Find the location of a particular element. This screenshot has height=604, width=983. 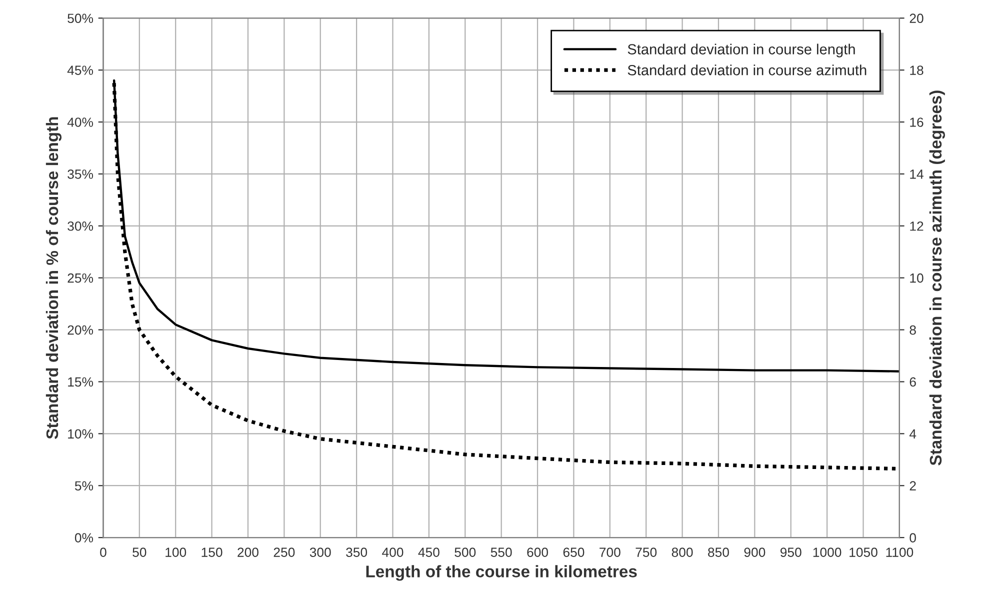

x-tick-label: 850 is located at coordinates (718, 552).